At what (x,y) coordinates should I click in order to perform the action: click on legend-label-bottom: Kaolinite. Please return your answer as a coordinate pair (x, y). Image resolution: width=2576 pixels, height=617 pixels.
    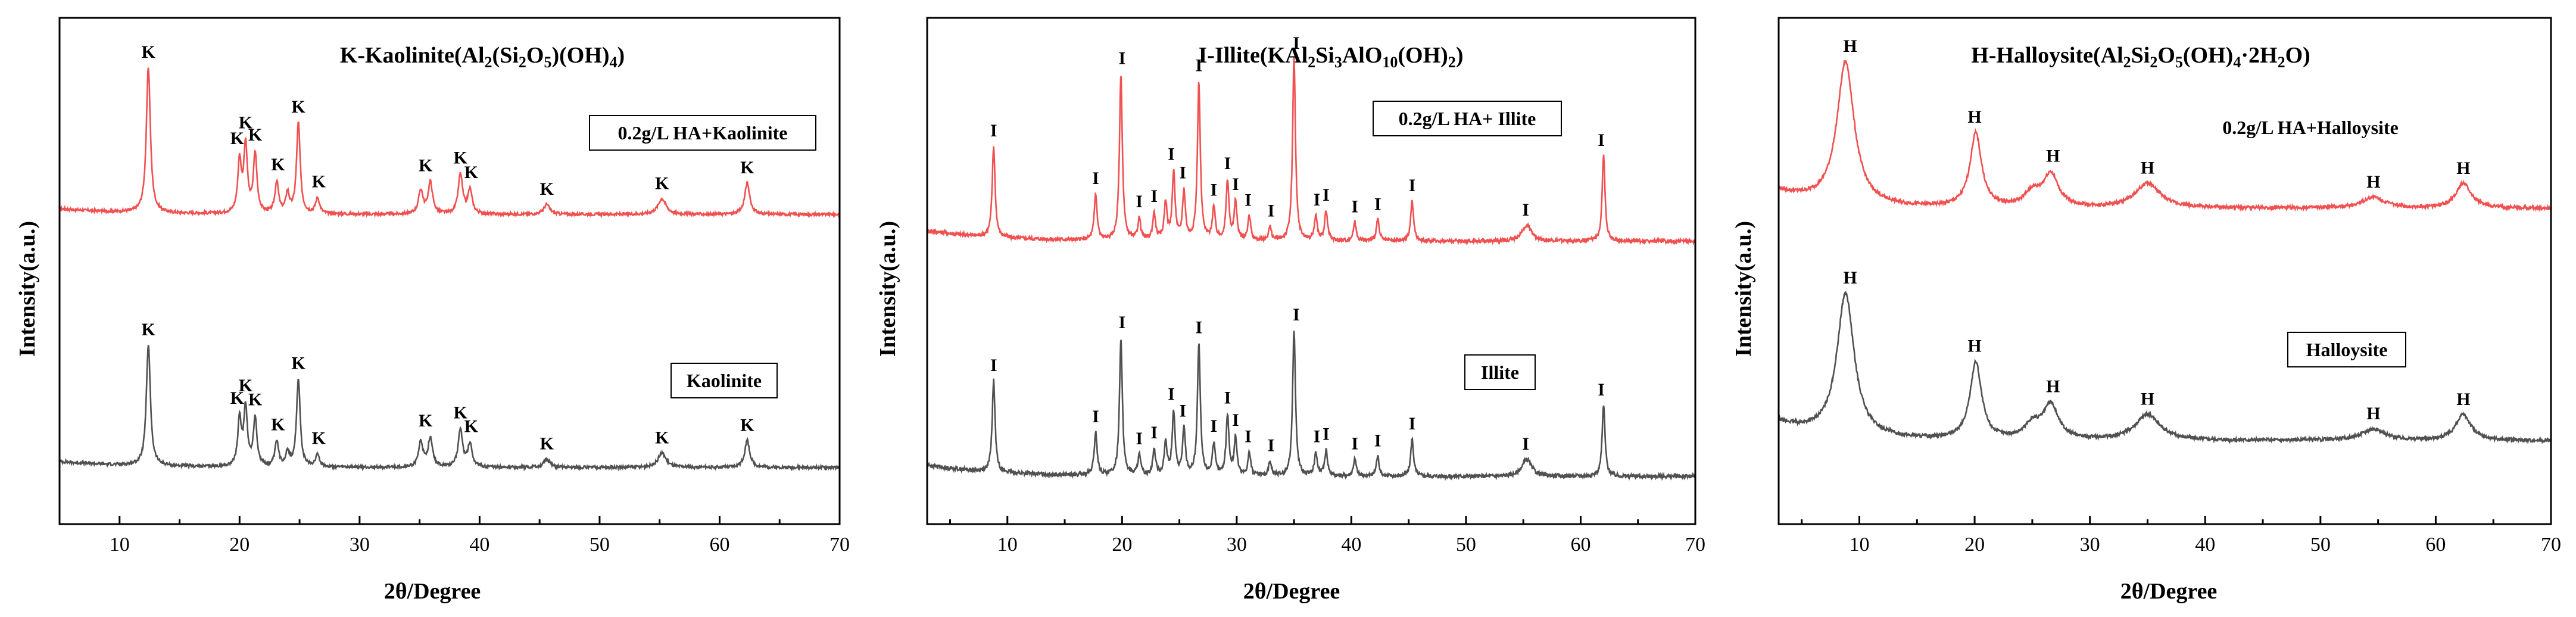
    Looking at the image, I should click on (724, 380).